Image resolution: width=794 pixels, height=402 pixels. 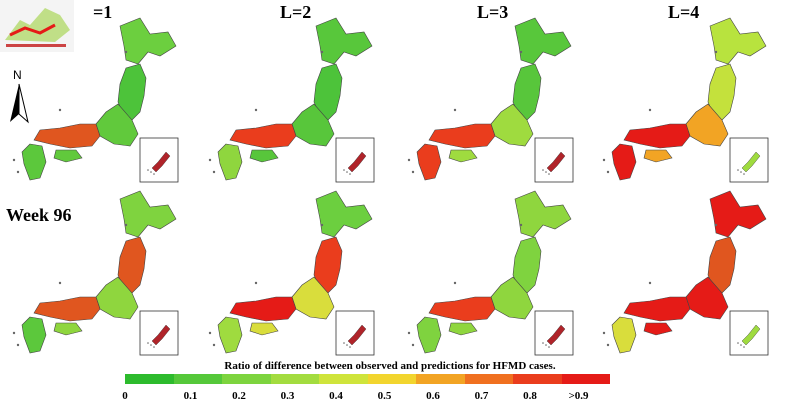 I want to click on column-title-1: =1, so click(x=103, y=12).